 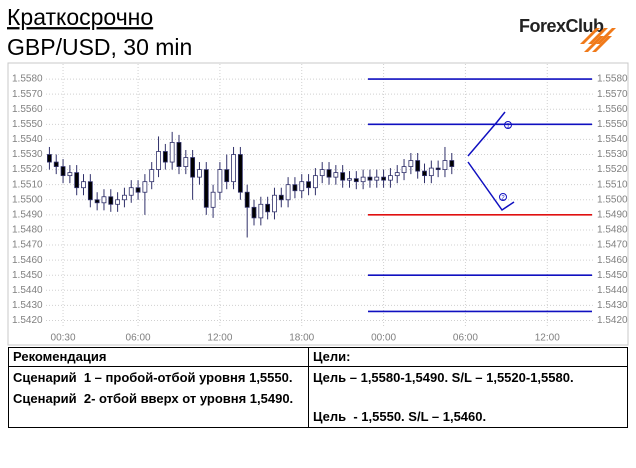 What do you see at coordinates (491, 161) in the screenshot?
I see `scenario-arrows` at bounding box center [491, 161].